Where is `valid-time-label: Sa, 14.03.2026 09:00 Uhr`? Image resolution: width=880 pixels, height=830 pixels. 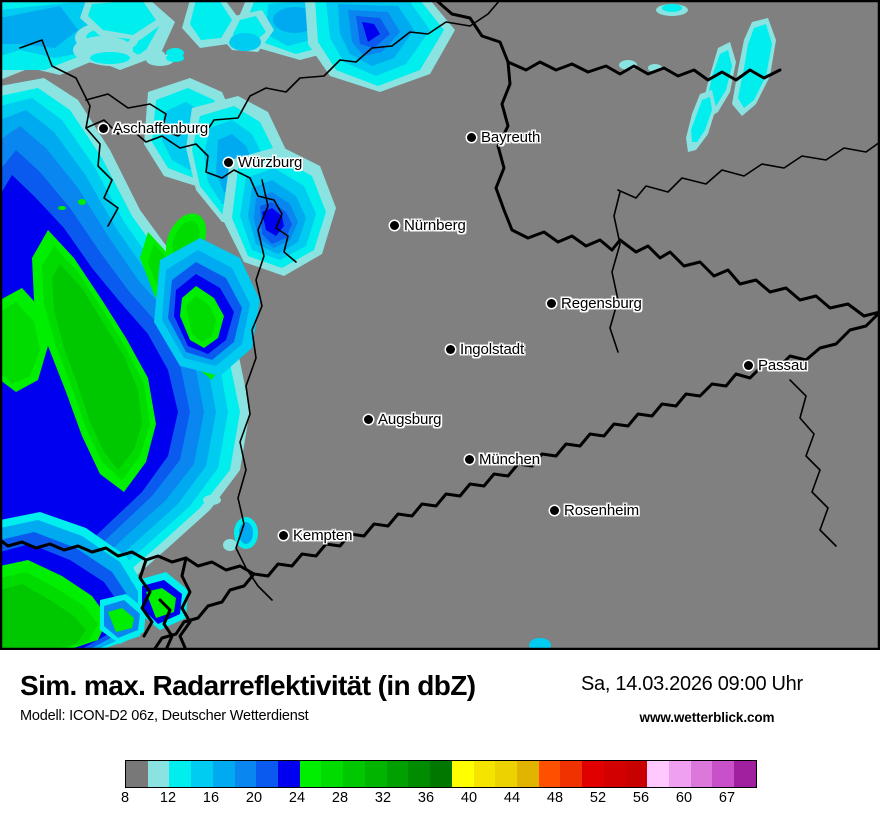
valid-time-label: Sa, 14.03.2026 09:00 Uhr is located at coordinates (692, 684).